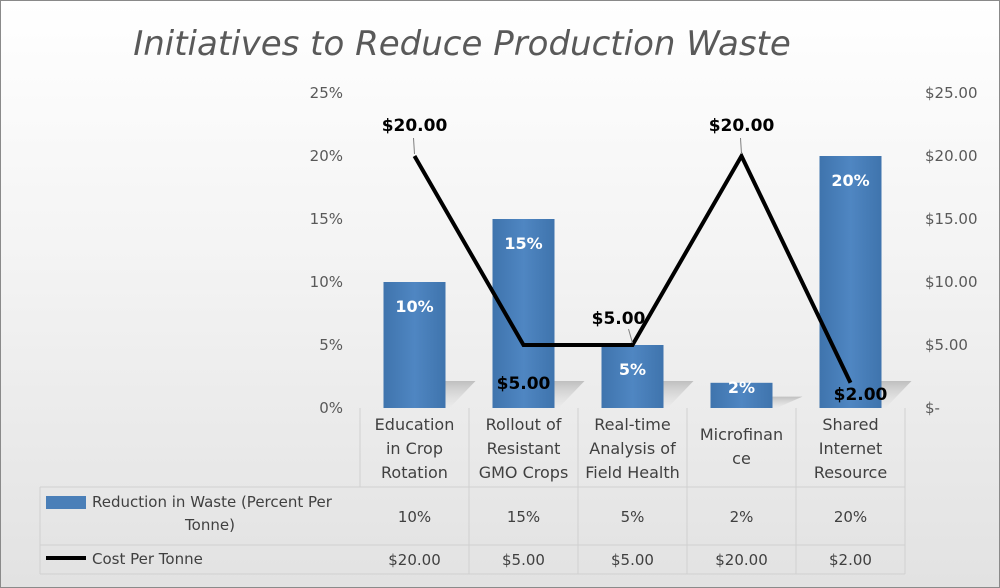  I want to click on category-label-line: Shared, so click(850, 424).